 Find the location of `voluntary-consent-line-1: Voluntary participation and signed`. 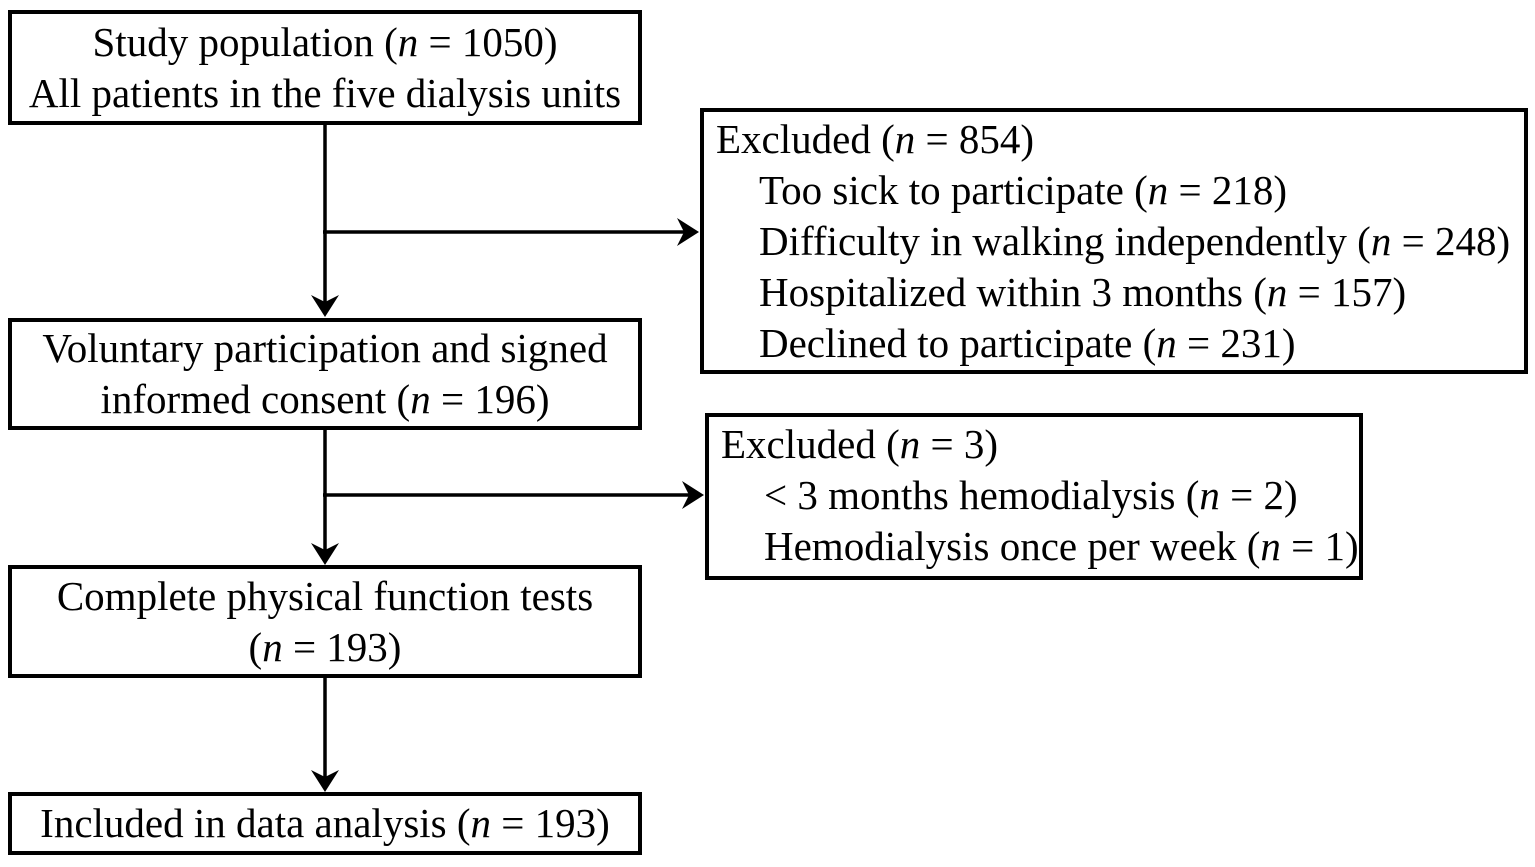

voluntary-consent-line-1: Voluntary participation and signed is located at coordinates (325, 348).